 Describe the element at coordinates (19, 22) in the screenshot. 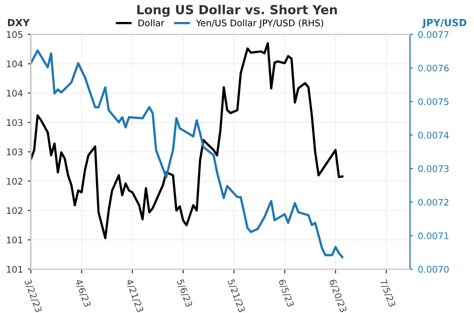

I see `y-axis-title: DXY` at that location.